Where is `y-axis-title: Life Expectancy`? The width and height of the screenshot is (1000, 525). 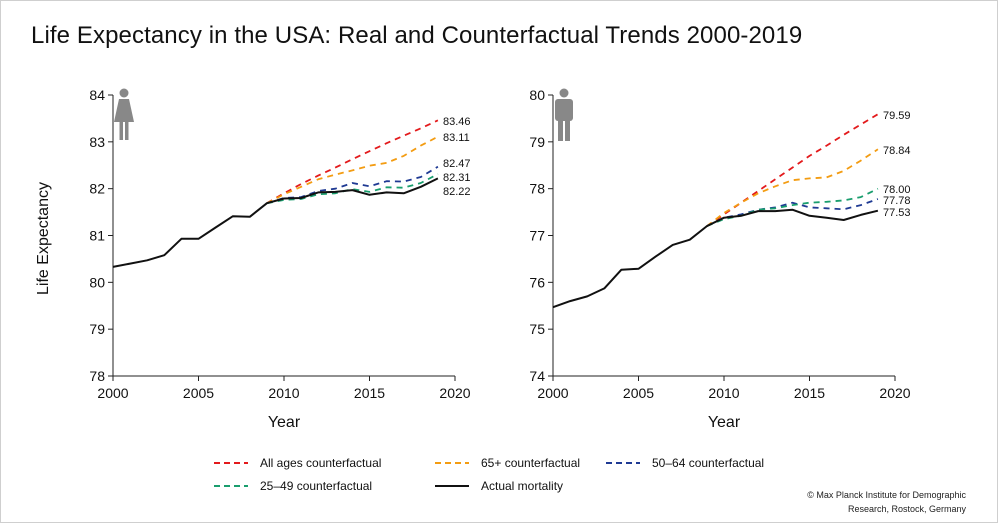 y-axis-title: Life Expectancy is located at coordinates (43, 238).